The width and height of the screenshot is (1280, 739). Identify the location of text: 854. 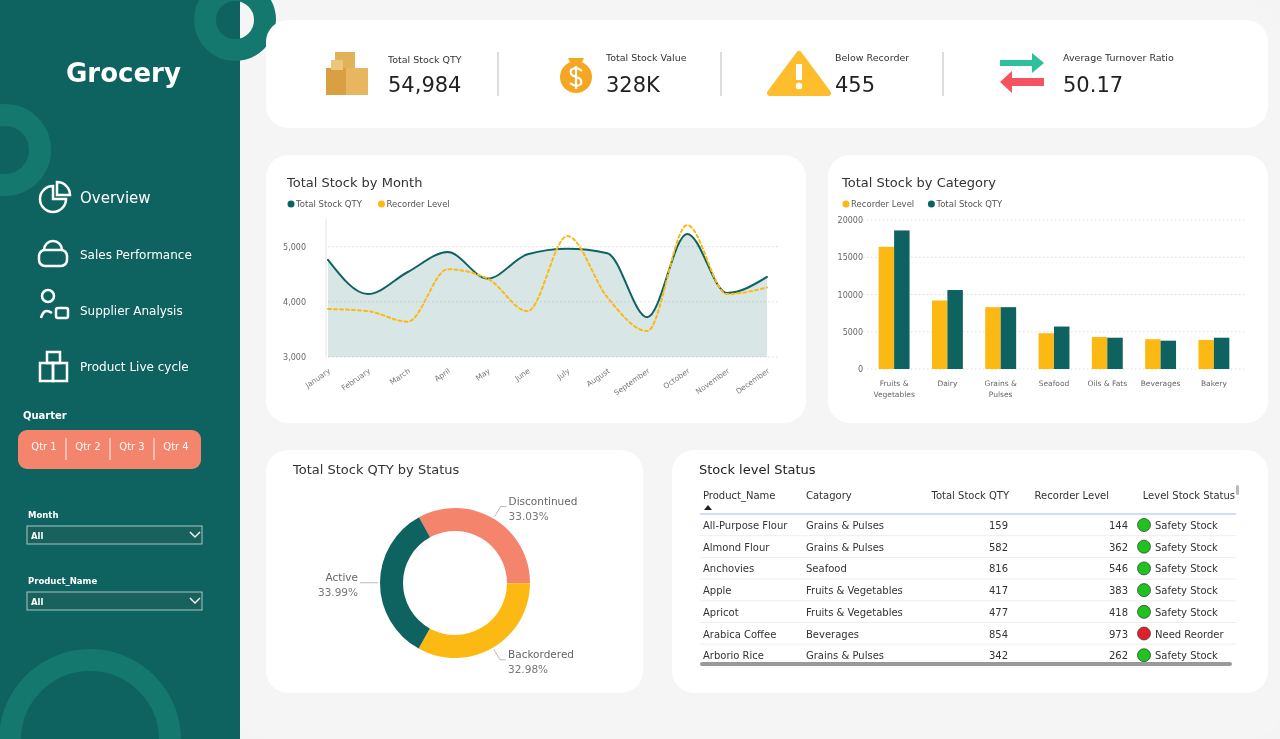
(998, 634).